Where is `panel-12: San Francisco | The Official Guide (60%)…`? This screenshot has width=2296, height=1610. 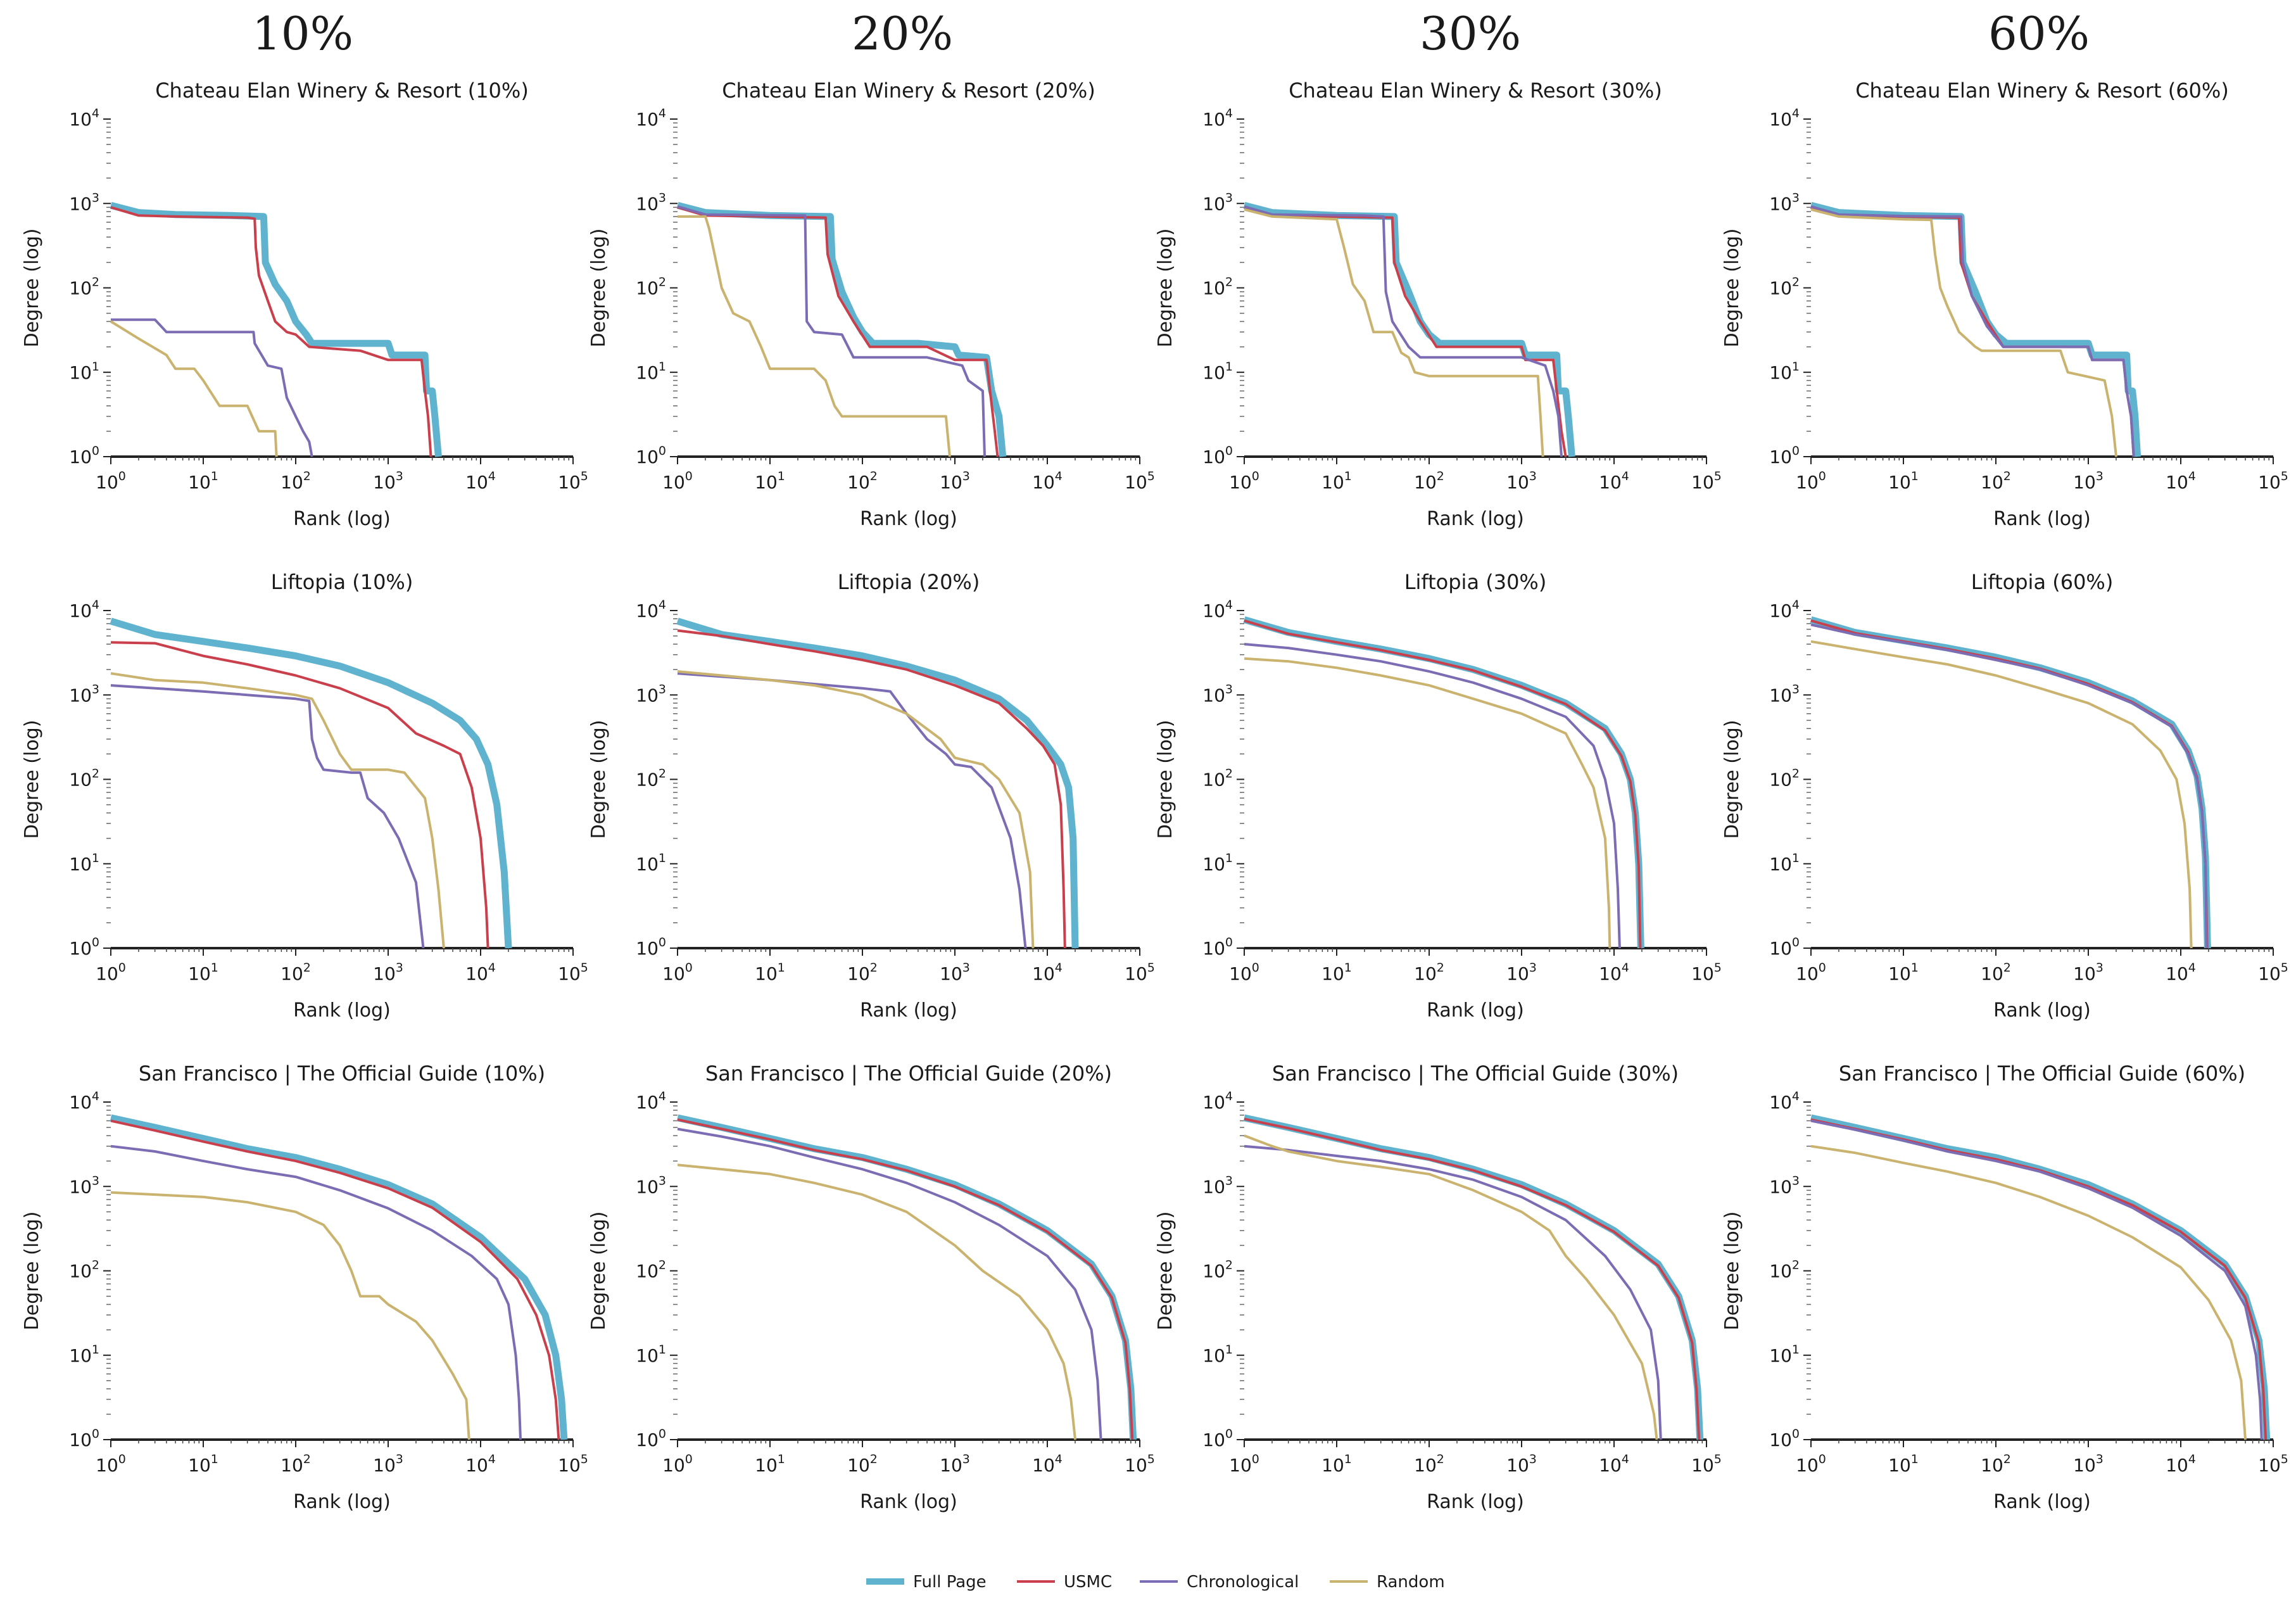 panel-12: San Francisco | The Official Guide (60%)… is located at coordinates (2004, 1287).